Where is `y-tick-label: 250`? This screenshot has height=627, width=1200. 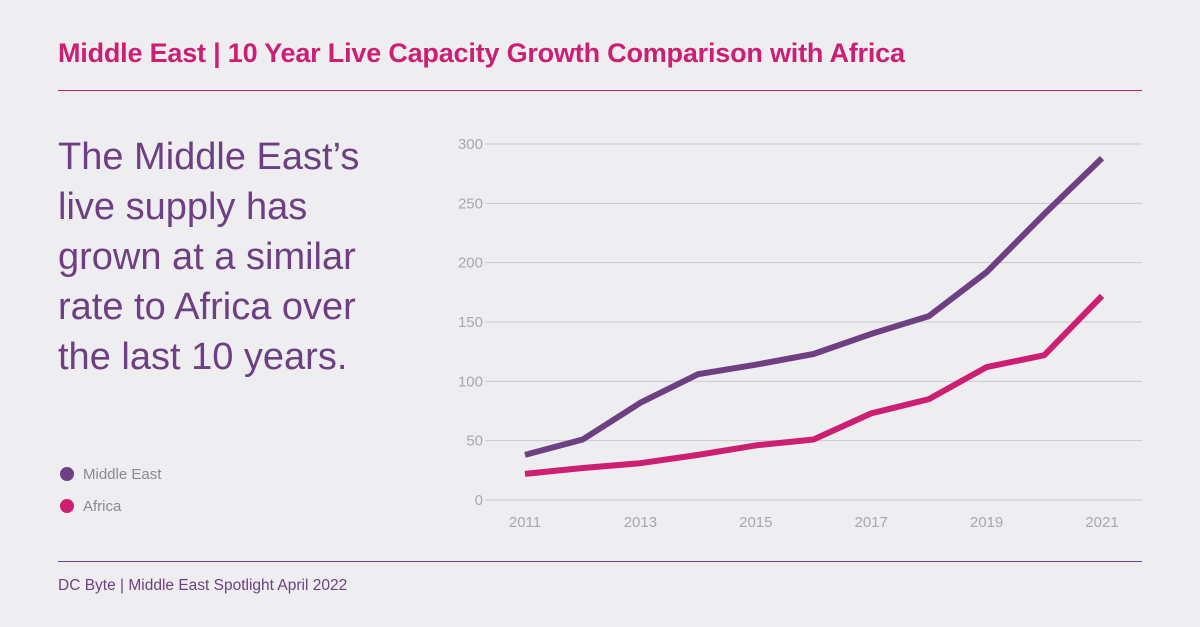
y-tick-label: 250 is located at coordinates (470, 203).